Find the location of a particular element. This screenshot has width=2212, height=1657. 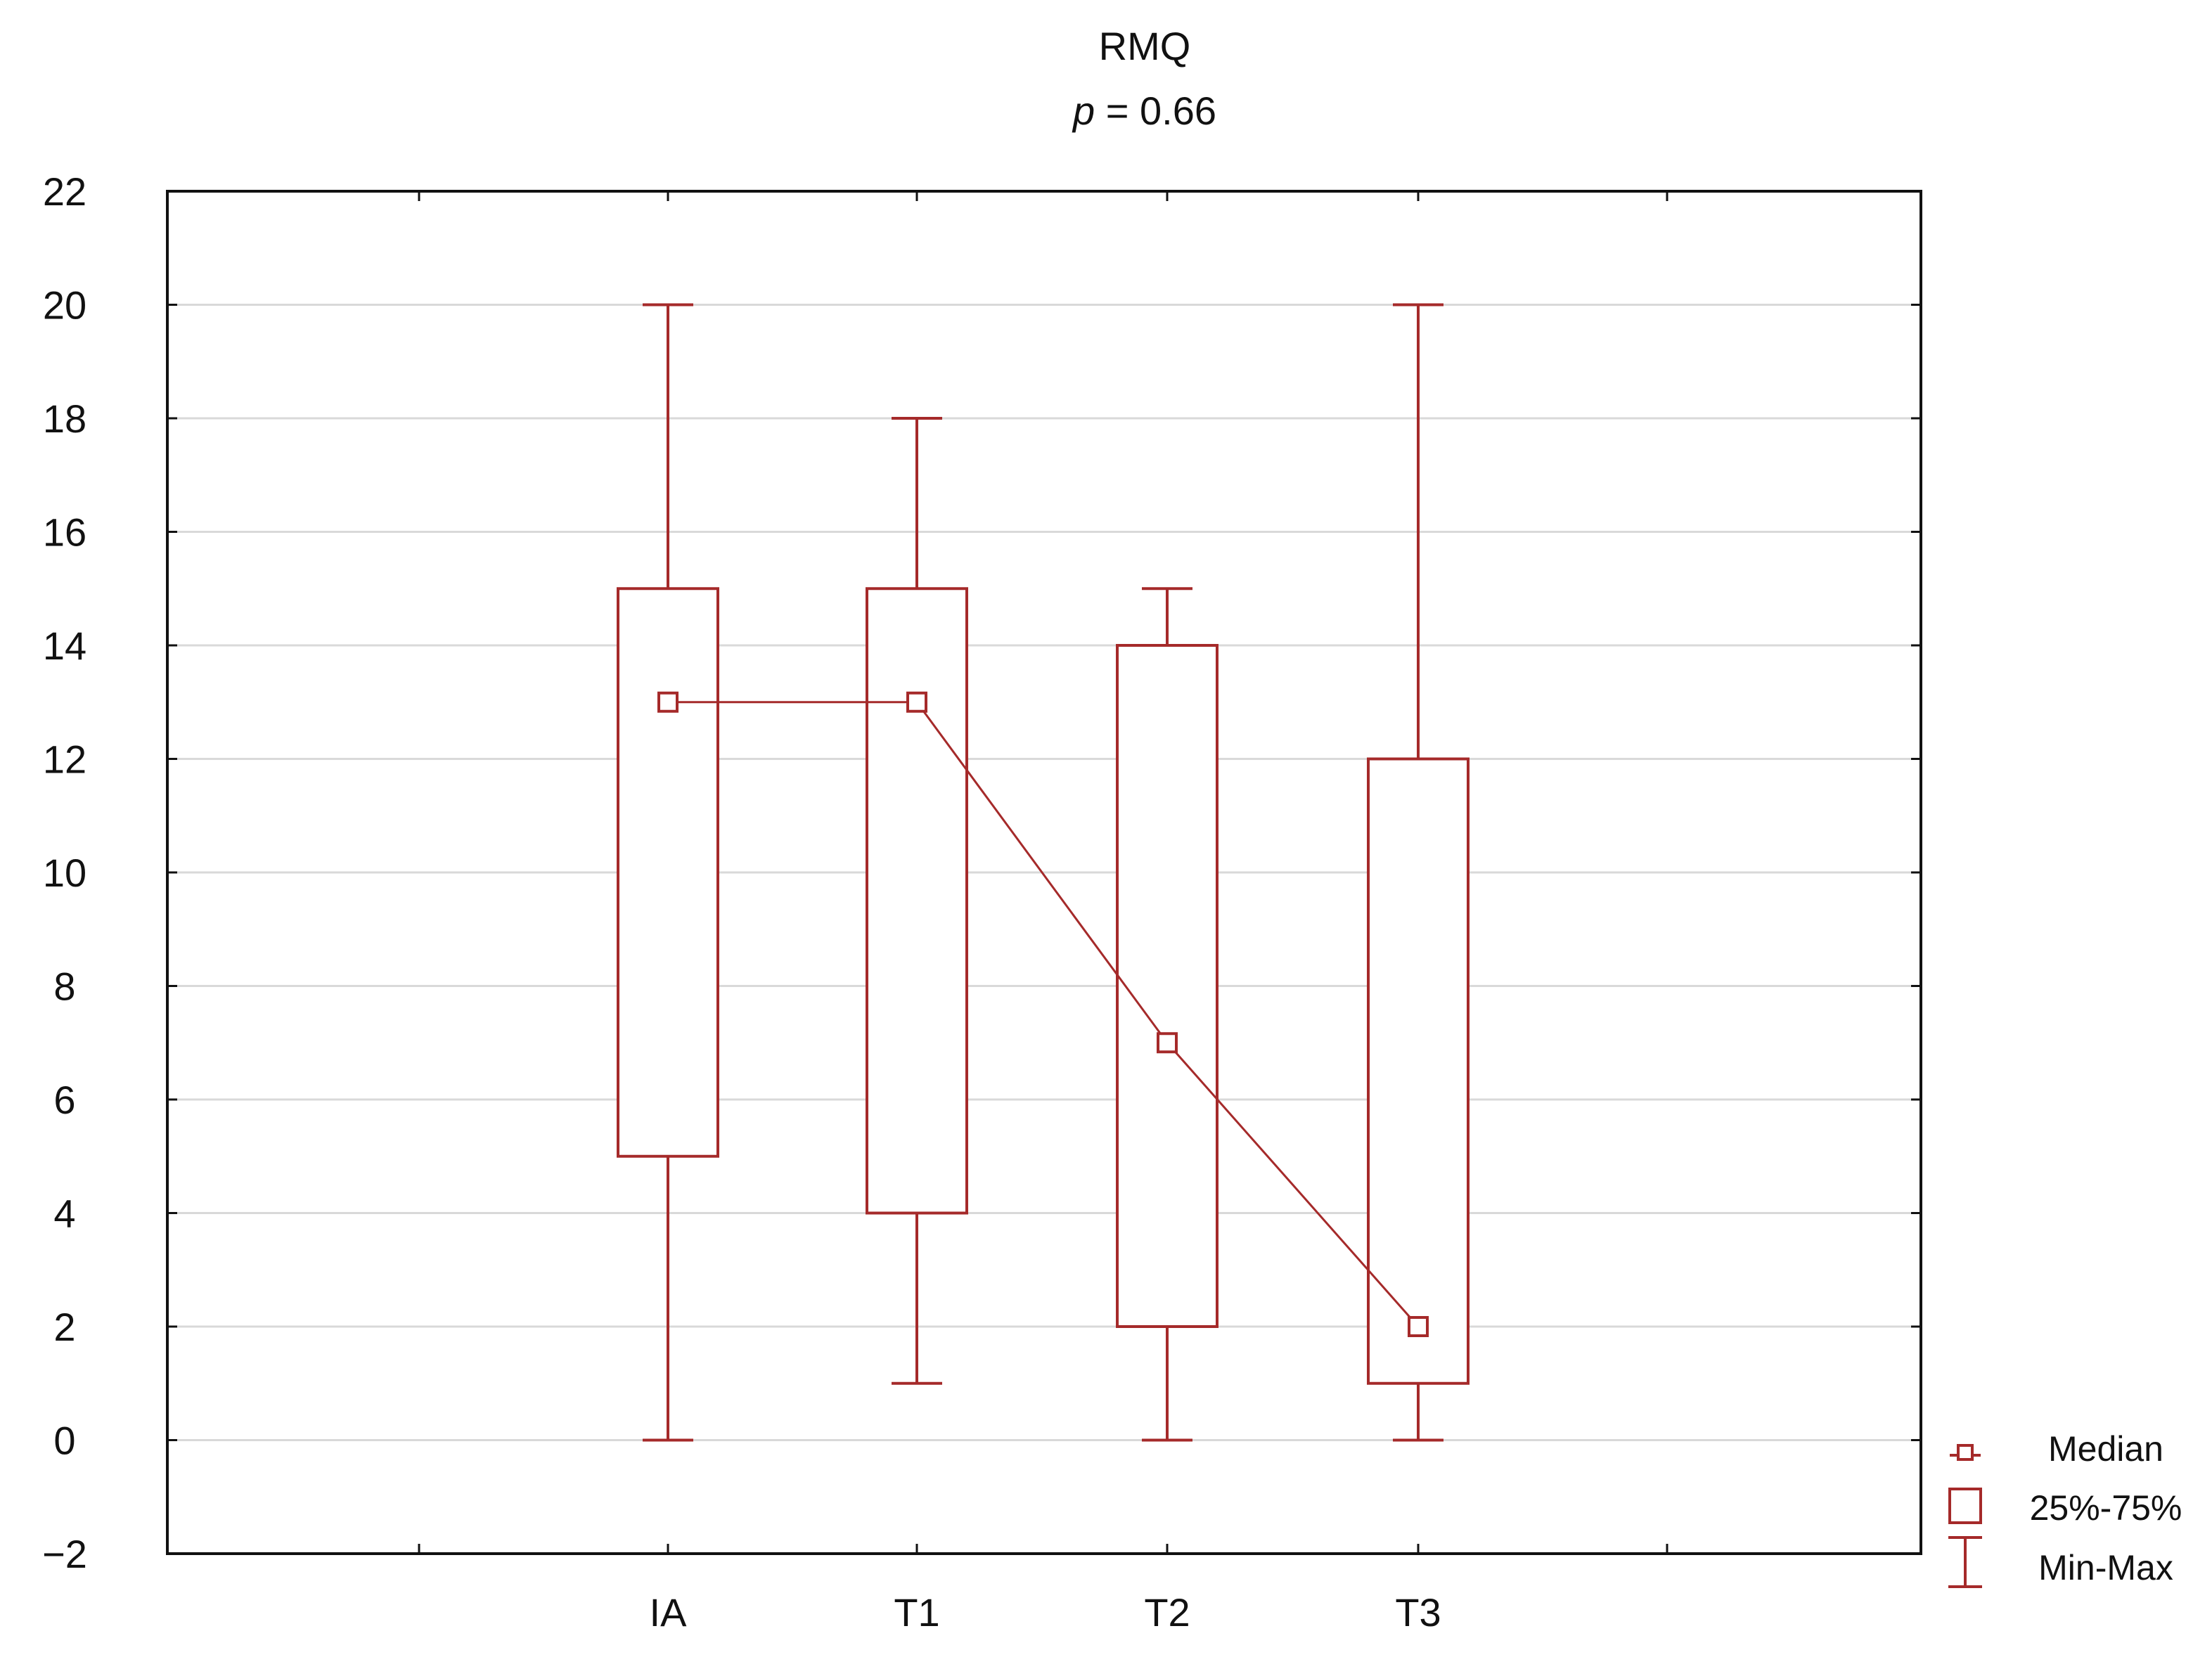

subtitle-p-value: = 0.66 is located at coordinates (1155, 111).